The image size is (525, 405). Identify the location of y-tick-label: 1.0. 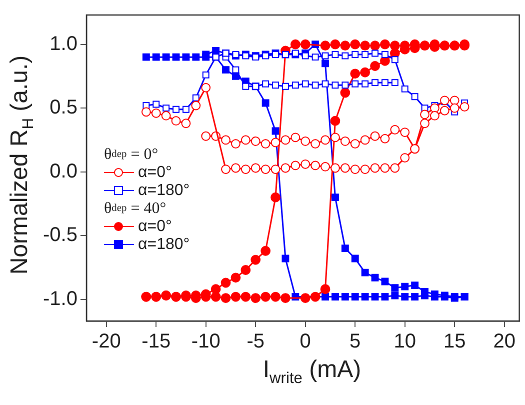
(64, 43).